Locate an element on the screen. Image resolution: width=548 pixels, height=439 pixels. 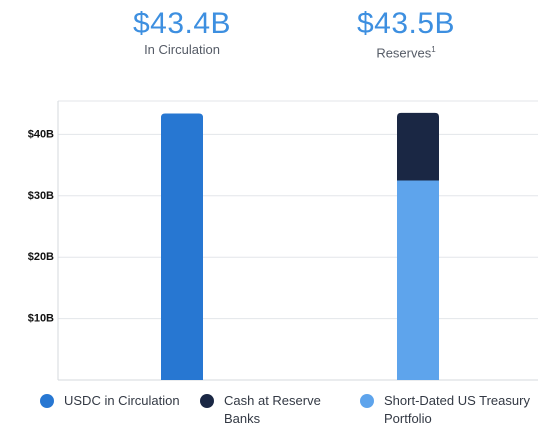
y-tick-label: $10B is located at coordinates (41, 319).